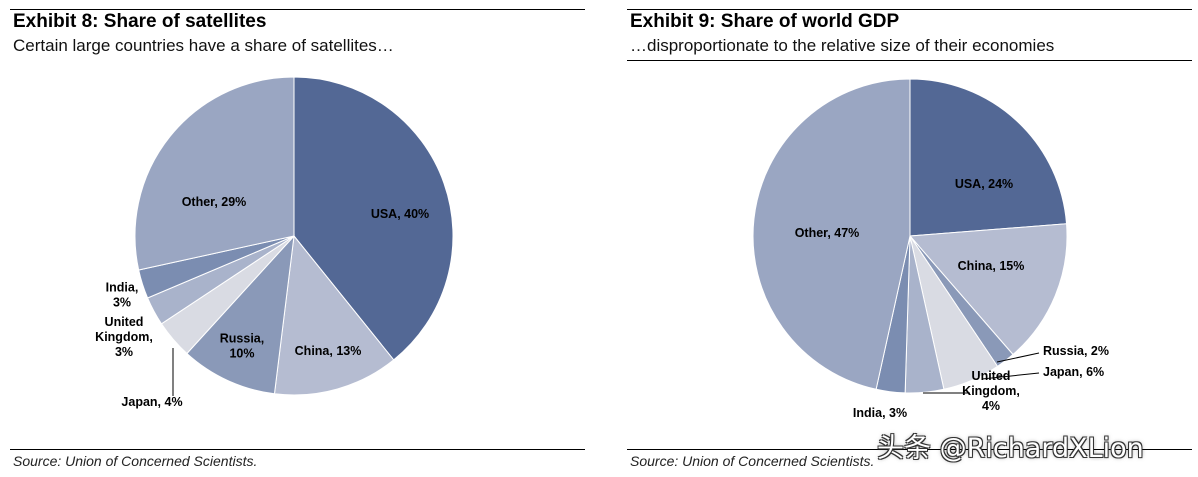 Image resolution: width=1198 pixels, height=477 pixels. What do you see at coordinates (1010, 448) in the screenshot?
I see `watermark: 头条 @RichardXLion` at bounding box center [1010, 448].